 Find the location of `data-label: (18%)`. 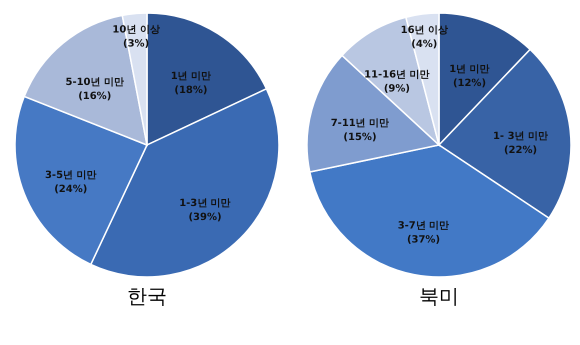

data-label: (18%) is located at coordinates (191, 90).